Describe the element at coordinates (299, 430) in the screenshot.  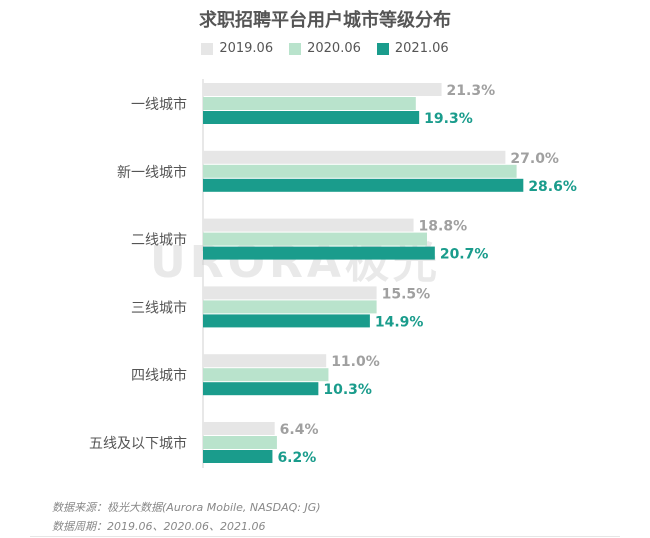
I see `data-label-2019.06: 6.4%` at that location.